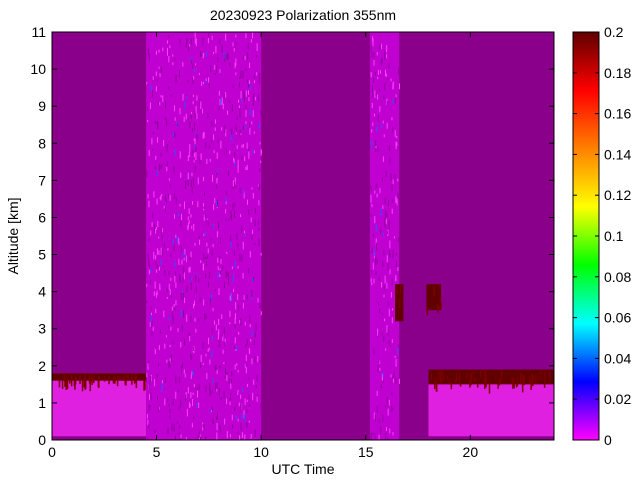 The height and width of the screenshot is (480, 640). Describe the element at coordinates (617, 277) in the screenshot. I see `colorbar-tick-label: 0.08` at that location.